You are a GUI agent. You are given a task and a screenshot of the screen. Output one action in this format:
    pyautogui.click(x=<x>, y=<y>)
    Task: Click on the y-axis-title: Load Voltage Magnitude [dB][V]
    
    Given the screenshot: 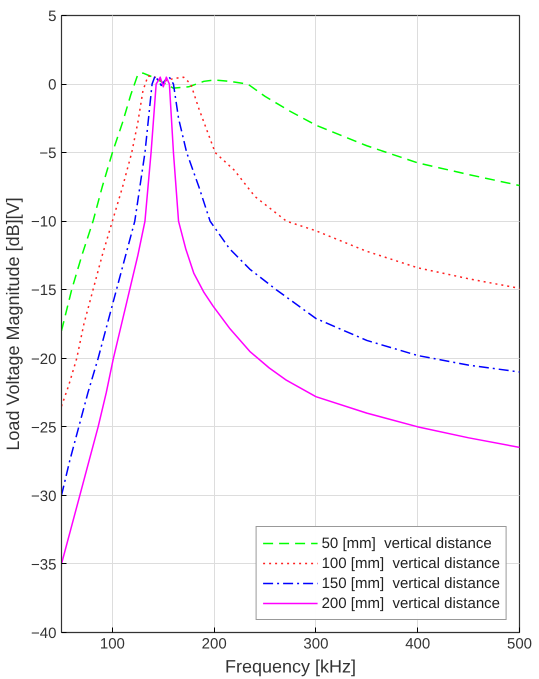 What is the action you would take?
    pyautogui.click(x=13, y=324)
    